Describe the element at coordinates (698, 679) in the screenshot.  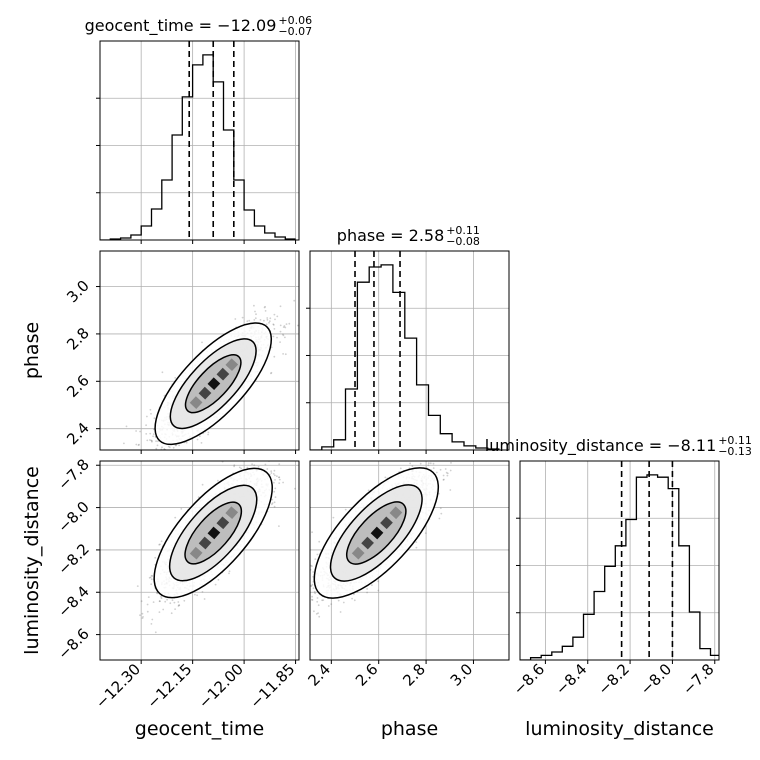
I see `xtick-luminosity_distance-4: −7.8` at that location.